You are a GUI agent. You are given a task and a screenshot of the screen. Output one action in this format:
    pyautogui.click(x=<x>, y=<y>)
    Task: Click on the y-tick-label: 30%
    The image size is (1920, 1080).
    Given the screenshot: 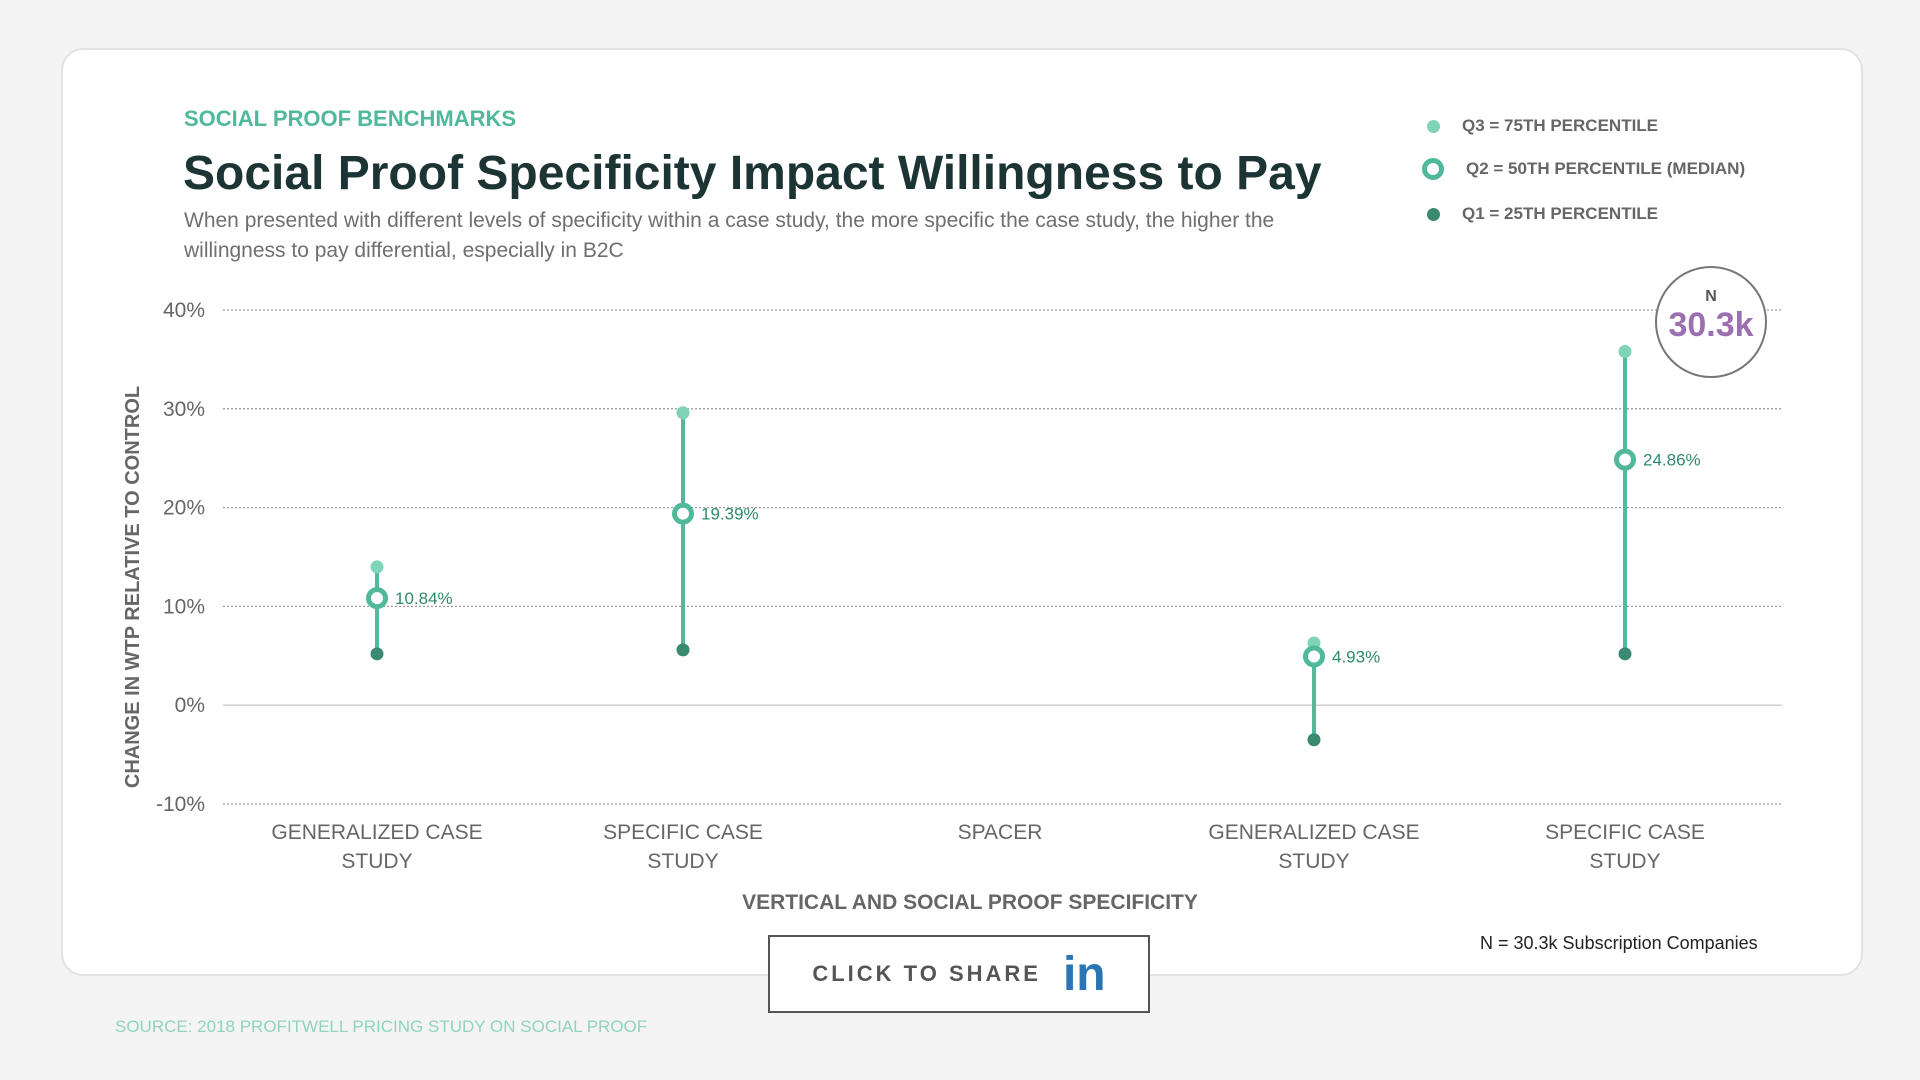 What is the action you would take?
    pyautogui.click(x=184, y=409)
    